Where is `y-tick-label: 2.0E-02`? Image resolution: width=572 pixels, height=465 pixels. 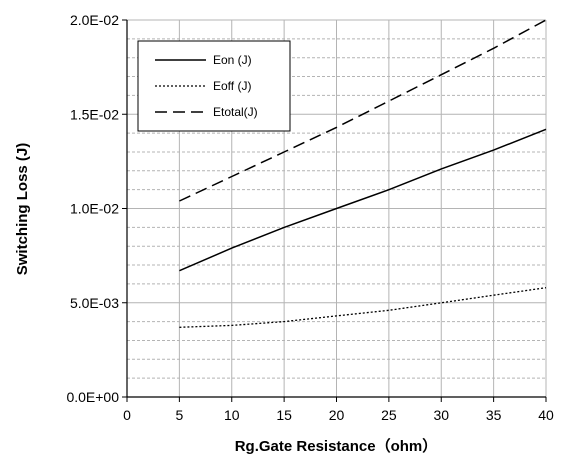
y-tick-label: 2.0E-02 is located at coordinates (94, 20).